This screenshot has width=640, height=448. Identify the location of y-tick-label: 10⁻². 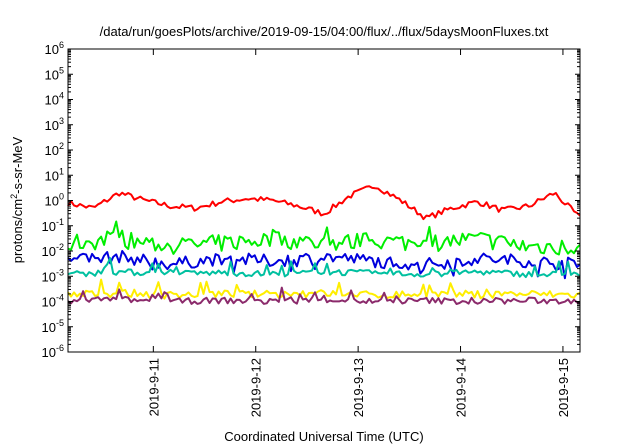
(53, 250).